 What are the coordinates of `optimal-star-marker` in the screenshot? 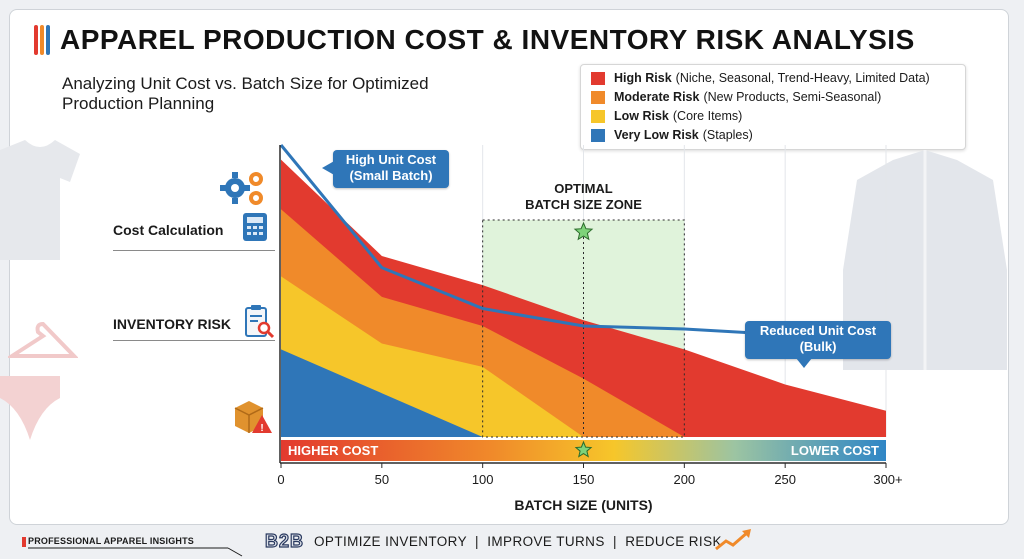 It's located at (583, 231).